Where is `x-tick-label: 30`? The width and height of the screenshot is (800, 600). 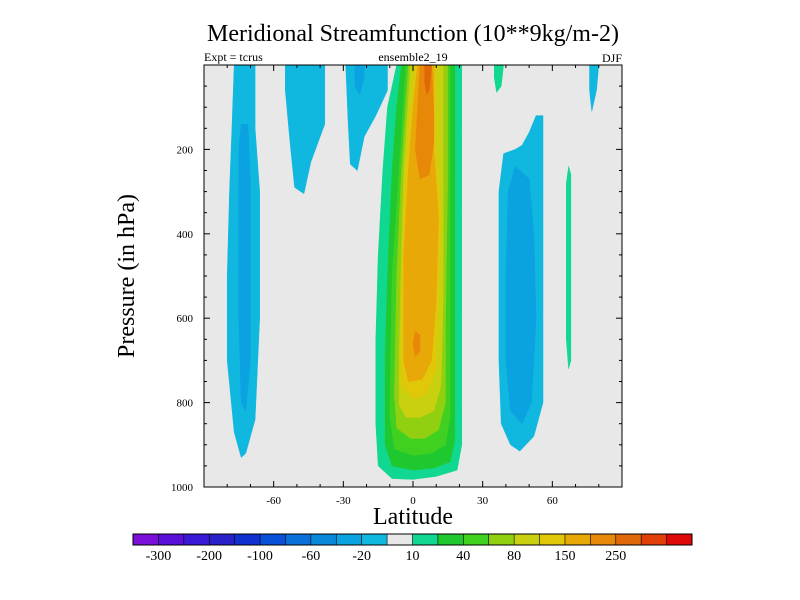 x-tick-label: 30 is located at coordinates (483, 501).